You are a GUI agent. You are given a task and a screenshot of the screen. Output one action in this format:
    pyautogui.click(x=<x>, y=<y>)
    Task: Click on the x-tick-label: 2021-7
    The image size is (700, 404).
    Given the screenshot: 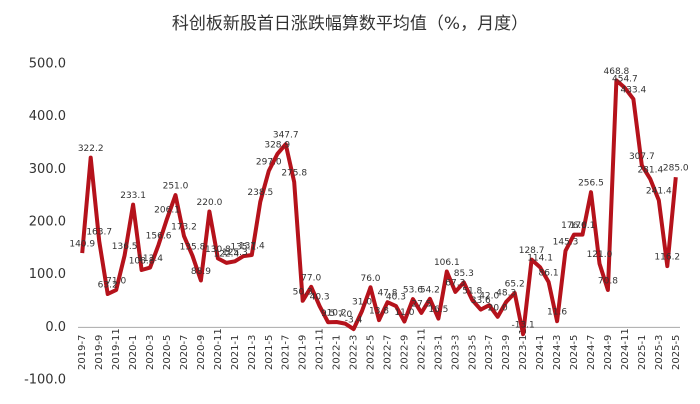 What is the action you would take?
    pyautogui.click(x=286, y=352)
    